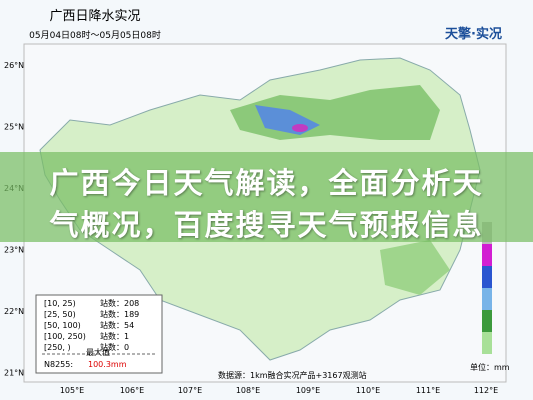 This screenshot has width=533, height=400. Describe the element at coordinates (490, 367) in the screenshot. I see `unit: 单位：mm` at that location.